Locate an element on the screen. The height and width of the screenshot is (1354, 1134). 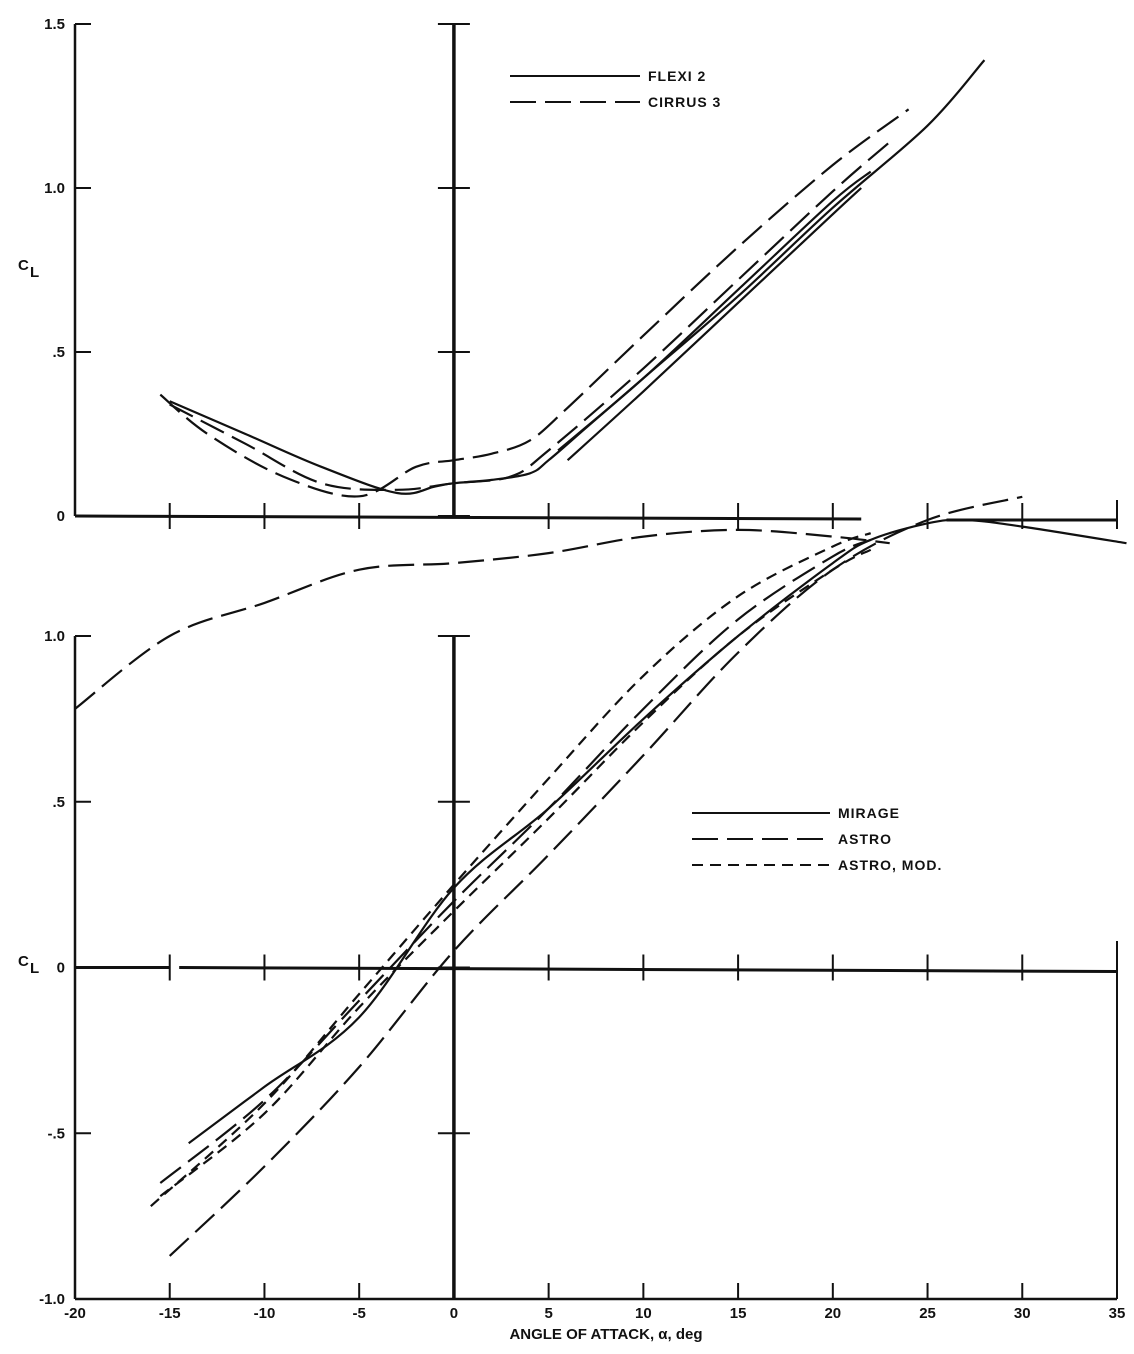
lower-x-tick-label: 5 is located at coordinates (548, 1313).